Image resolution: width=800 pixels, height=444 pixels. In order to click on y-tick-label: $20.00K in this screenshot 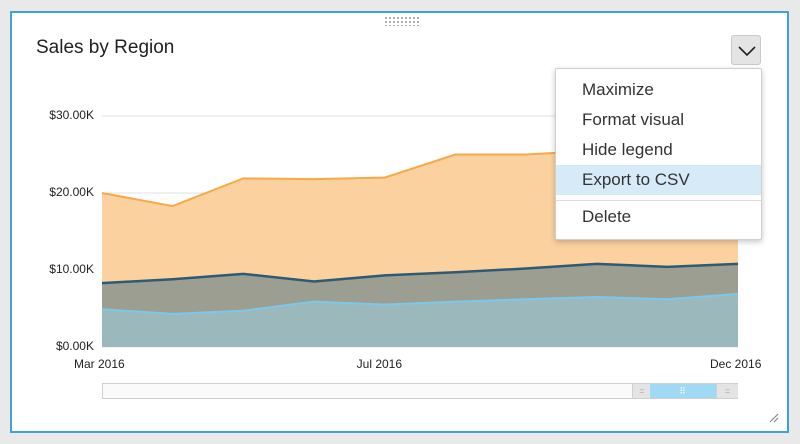, I will do `click(71, 192)`.